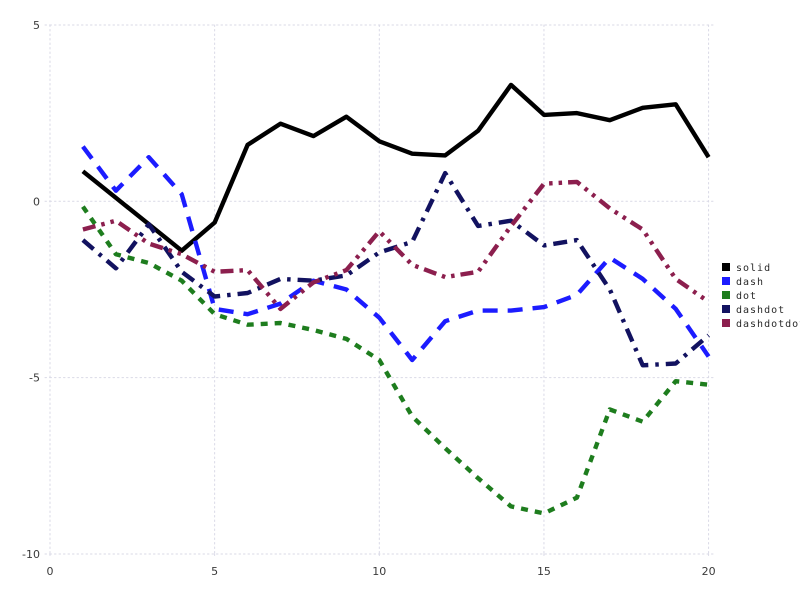 This screenshot has height=600, width=800. I want to click on legend-label-solid: solid, so click(753, 268).